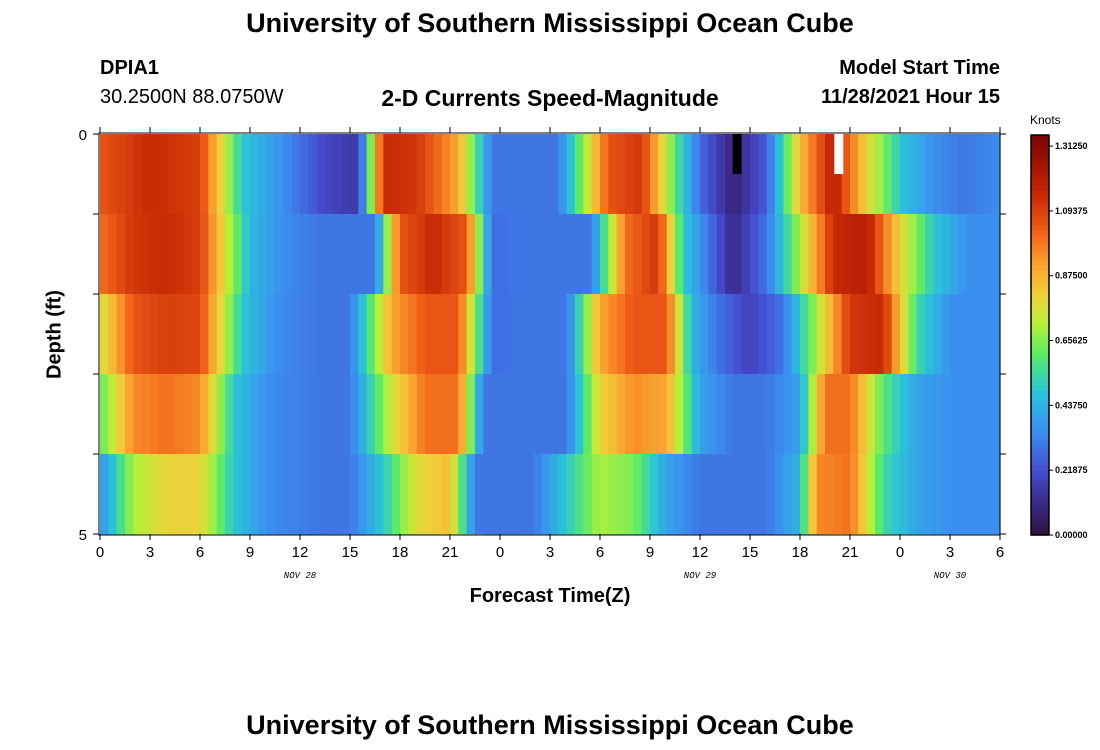 This screenshot has height=750, width=1100. What do you see at coordinates (1071, 535) in the screenshot?
I see `colorbar-tick-label: 0.00000` at bounding box center [1071, 535].